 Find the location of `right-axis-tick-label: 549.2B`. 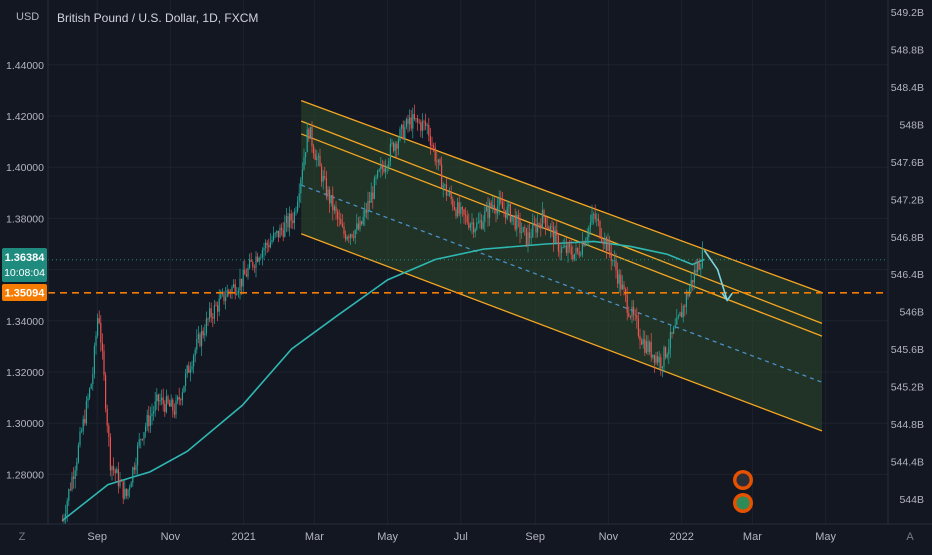

right-axis-tick-label: 549.2B is located at coordinates (907, 13).